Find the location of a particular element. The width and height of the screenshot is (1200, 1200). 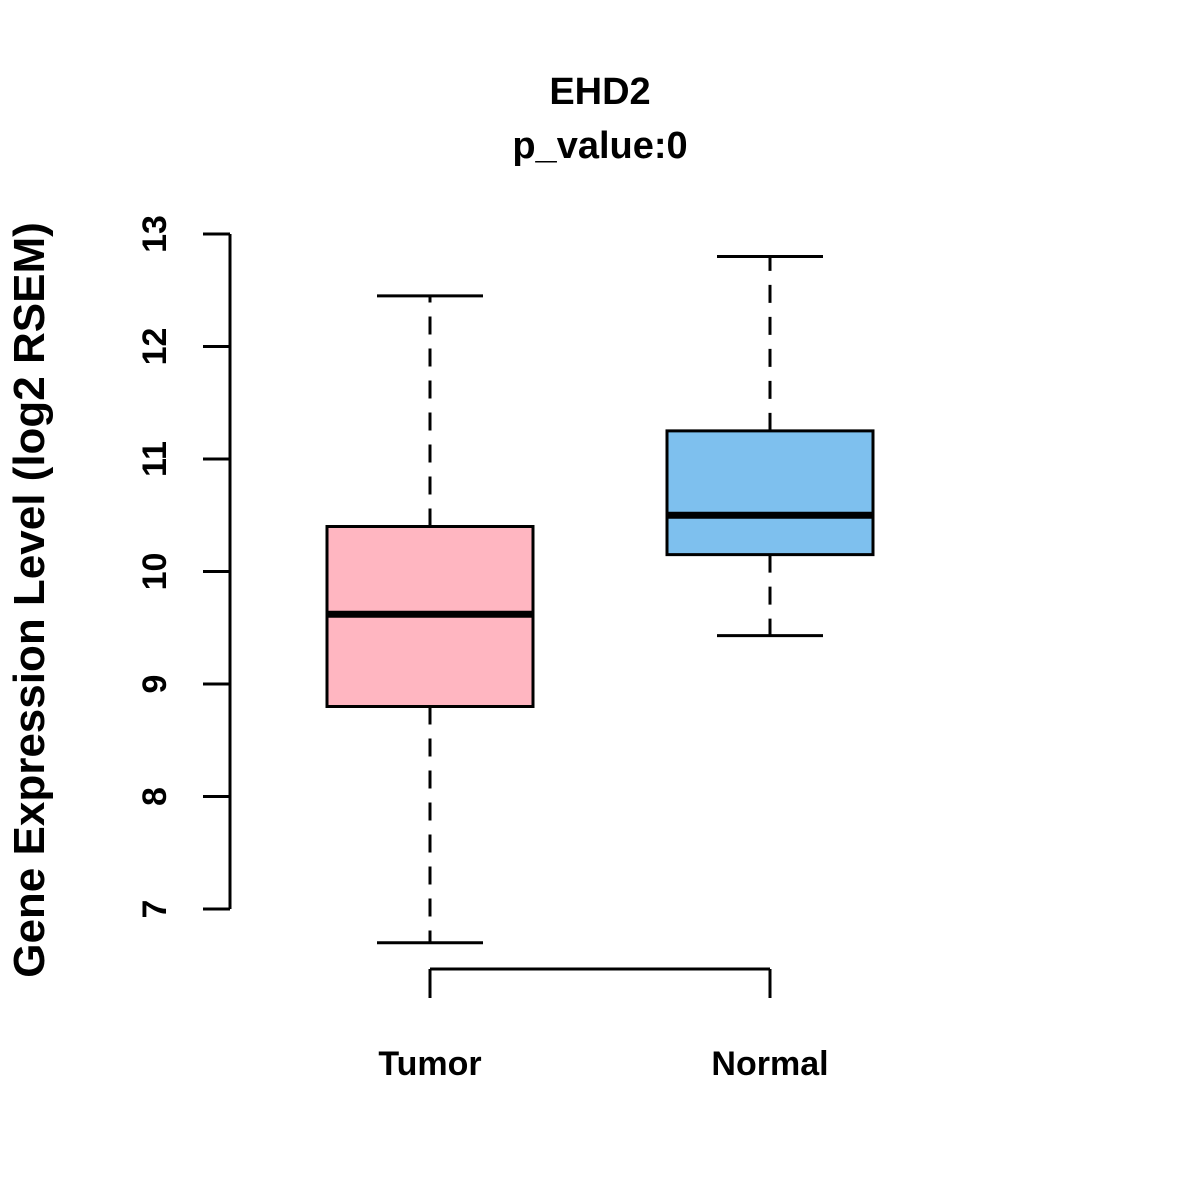

y-tick-label: 8 is located at coordinates (155, 796).